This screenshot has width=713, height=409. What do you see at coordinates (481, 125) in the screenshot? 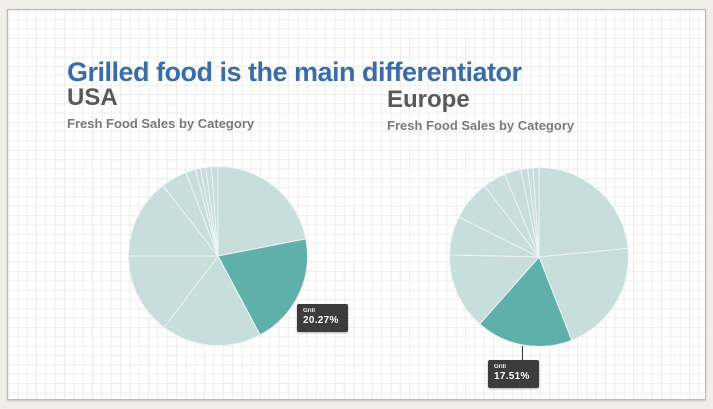
I see `chart-subtitle-europe: Fresh Food Sales by Category` at bounding box center [481, 125].